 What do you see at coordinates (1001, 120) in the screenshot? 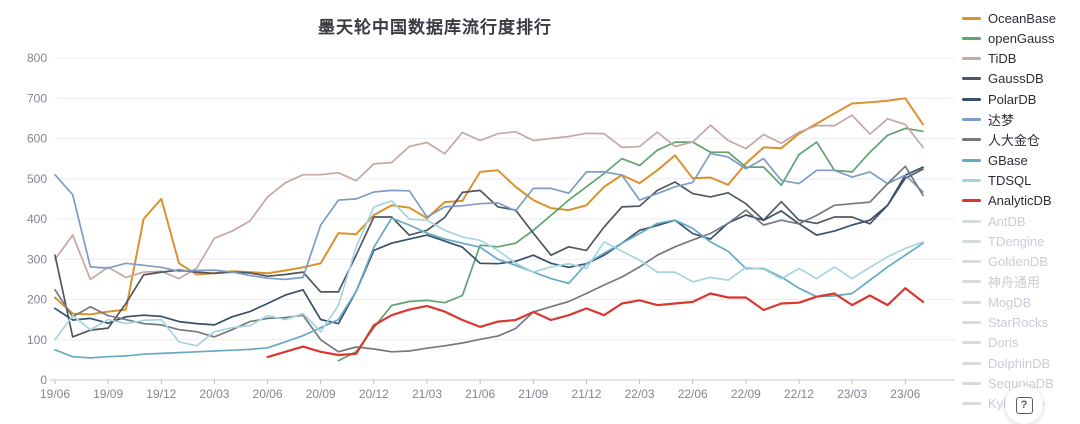
I see `legend-label: 达梦` at bounding box center [1001, 120].